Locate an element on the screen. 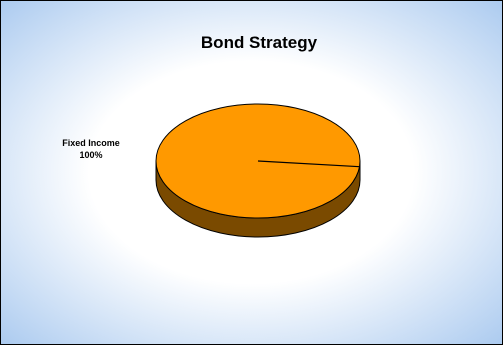 The image size is (503, 345). pie-seam-line is located at coordinates (308, 164).